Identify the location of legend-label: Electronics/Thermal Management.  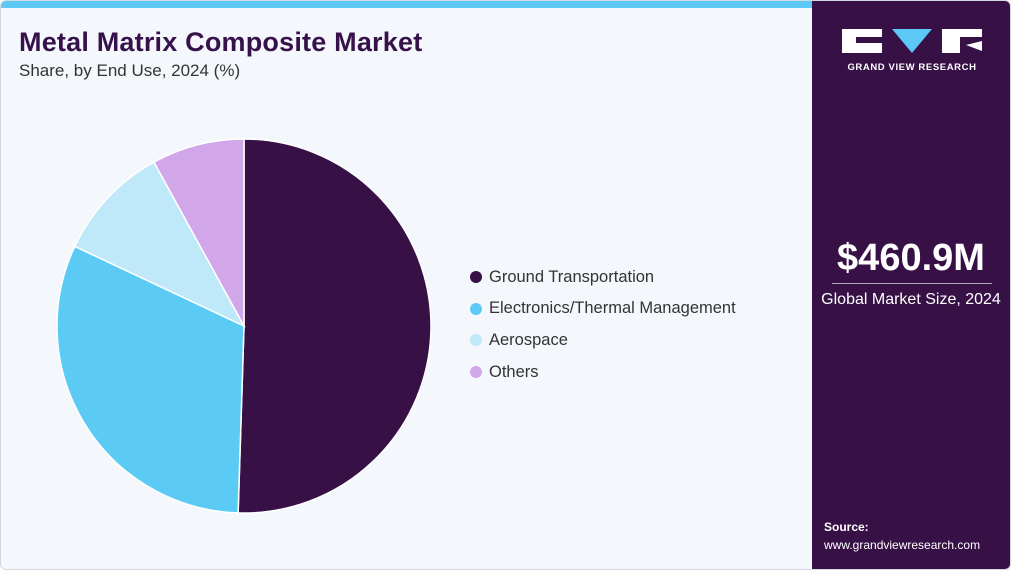
(612, 308).